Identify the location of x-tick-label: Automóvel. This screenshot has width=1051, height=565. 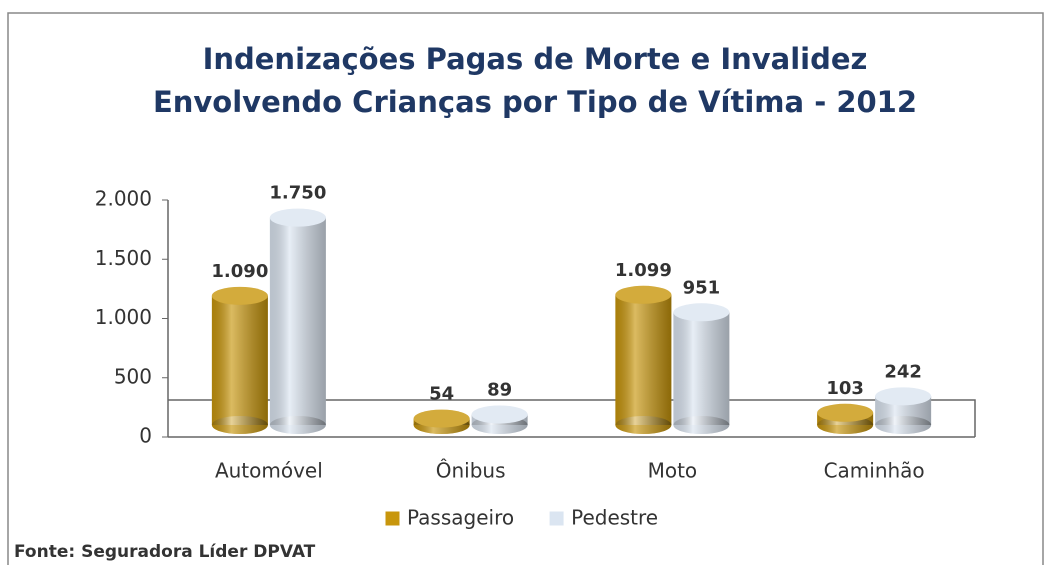
(269, 471).